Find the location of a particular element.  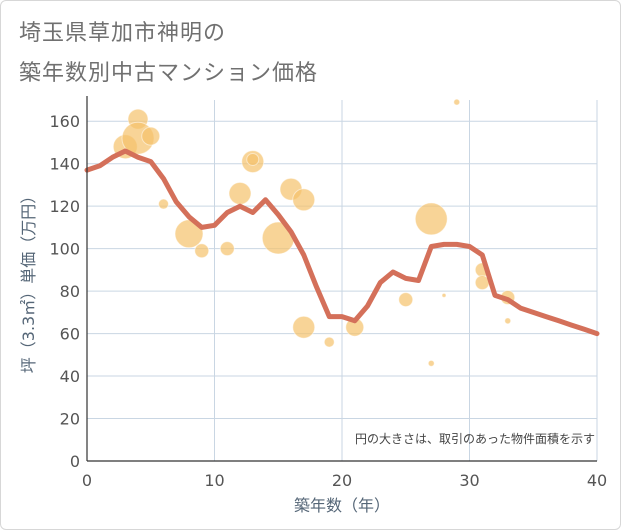

x-tick-label: 0 is located at coordinates (87, 480).